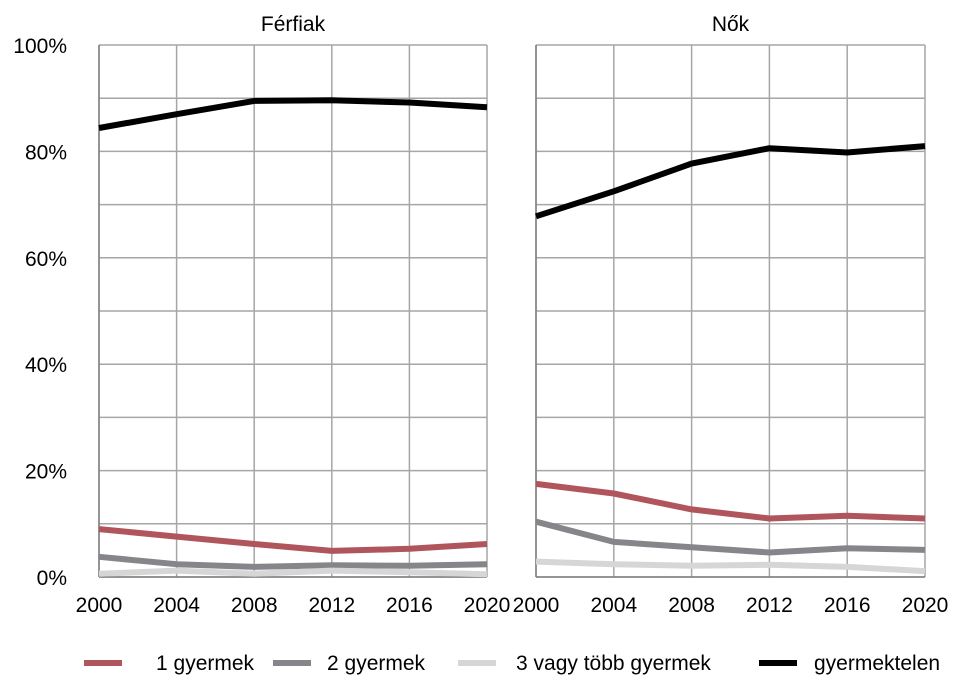 This screenshot has width=959, height=682. What do you see at coordinates (293, 573) in the screenshot?
I see `series-line-ferfiak-3-vagy-tobb-gyermek` at bounding box center [293, 573].